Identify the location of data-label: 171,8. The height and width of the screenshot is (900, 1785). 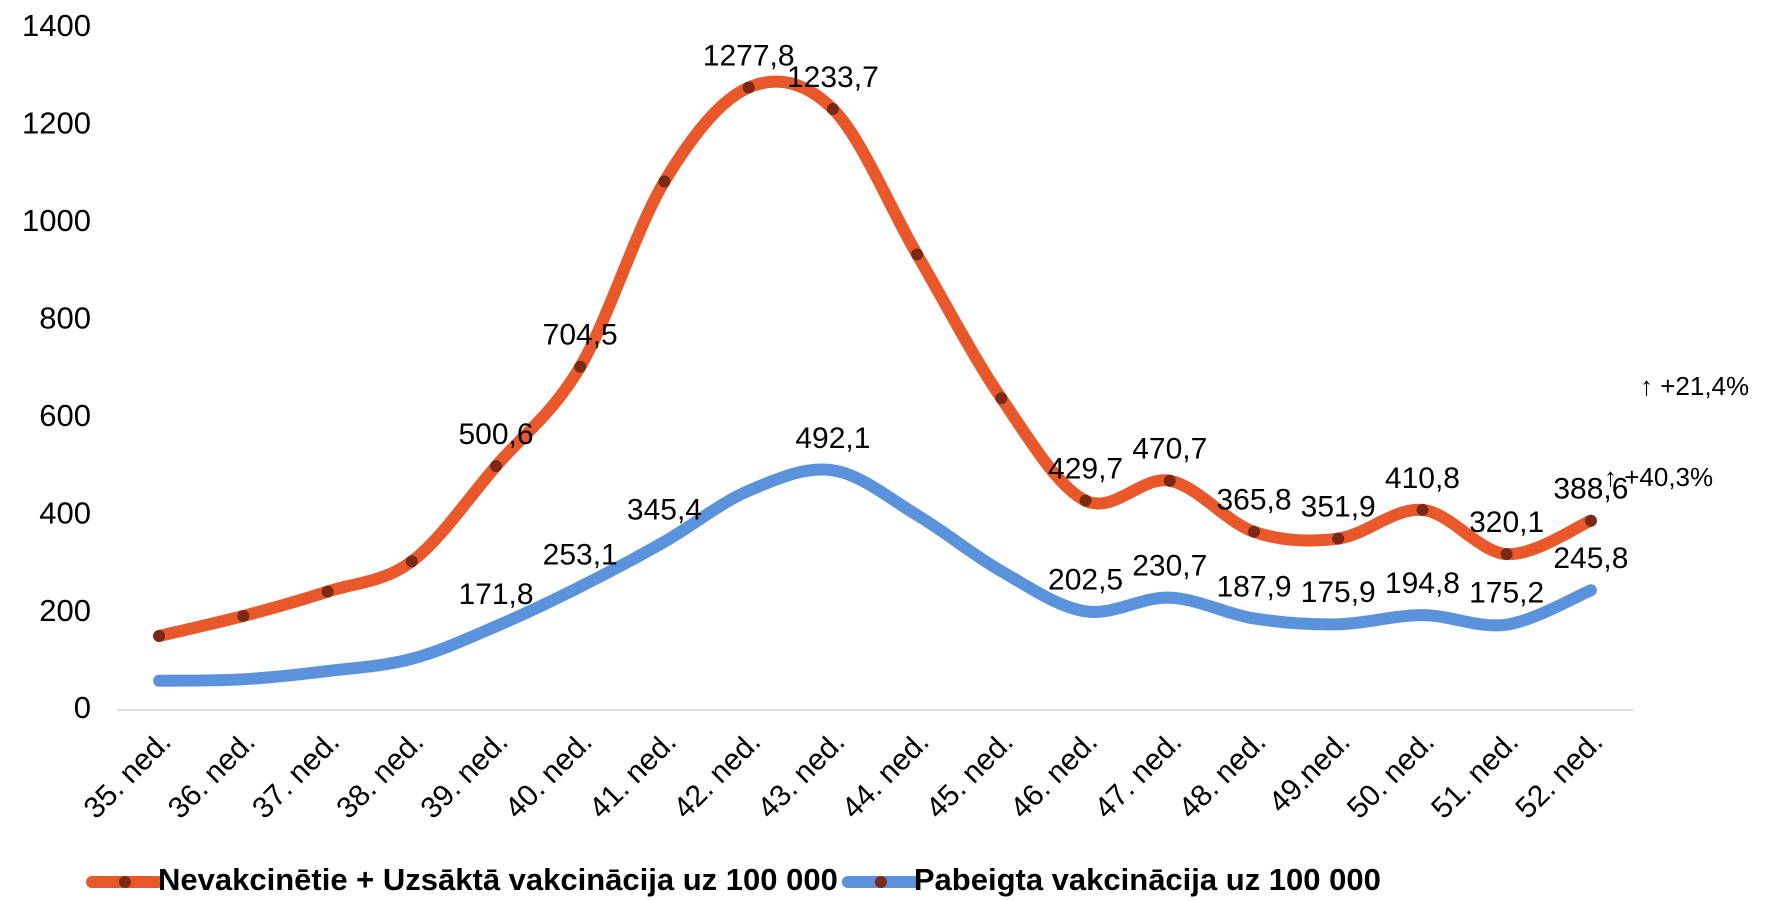
(495, 594).